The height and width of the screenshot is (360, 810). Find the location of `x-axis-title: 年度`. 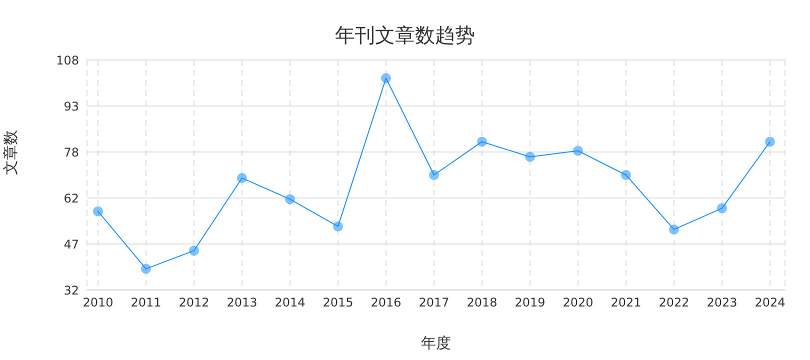

x-axis-title: 年度 is located at coordinates (436, 343).